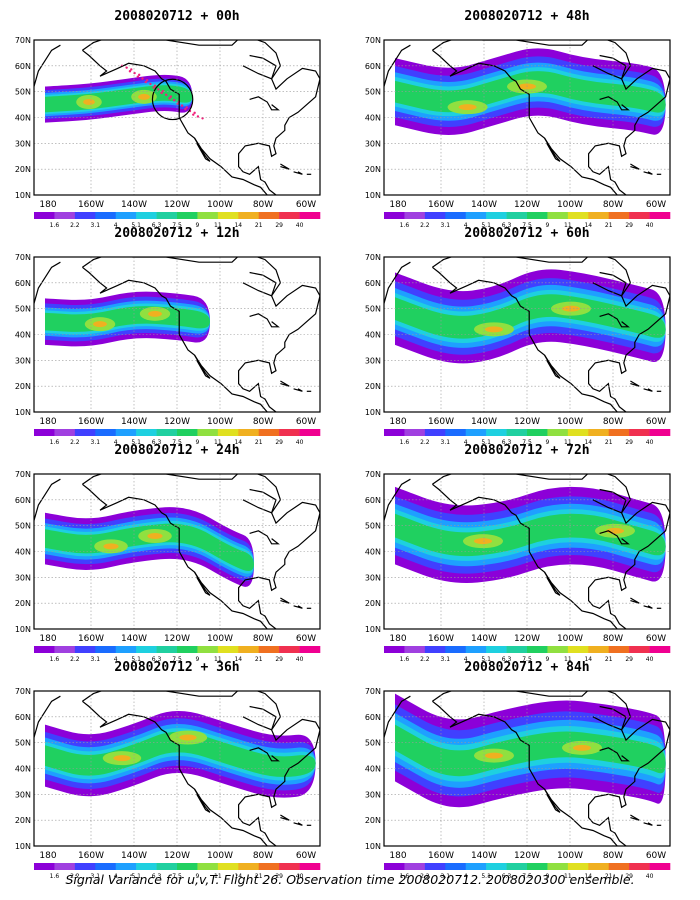 The image size is (700, 900). What do you see at coordinates (530, 750) in the screenshot?
I see `contour-band` at bounding box center [530, 750].